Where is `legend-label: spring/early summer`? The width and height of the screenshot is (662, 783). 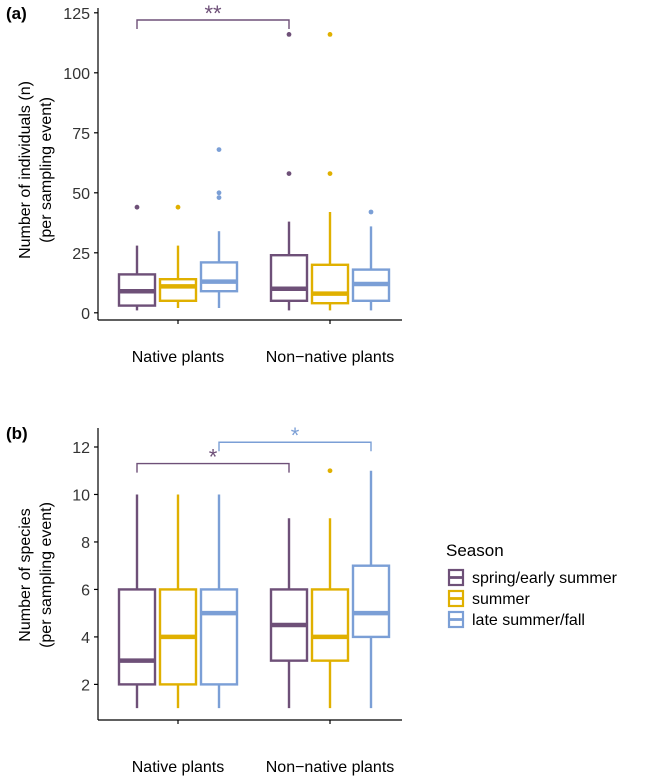 legend-label: spring/early summer is located at coordinates (545, 578).